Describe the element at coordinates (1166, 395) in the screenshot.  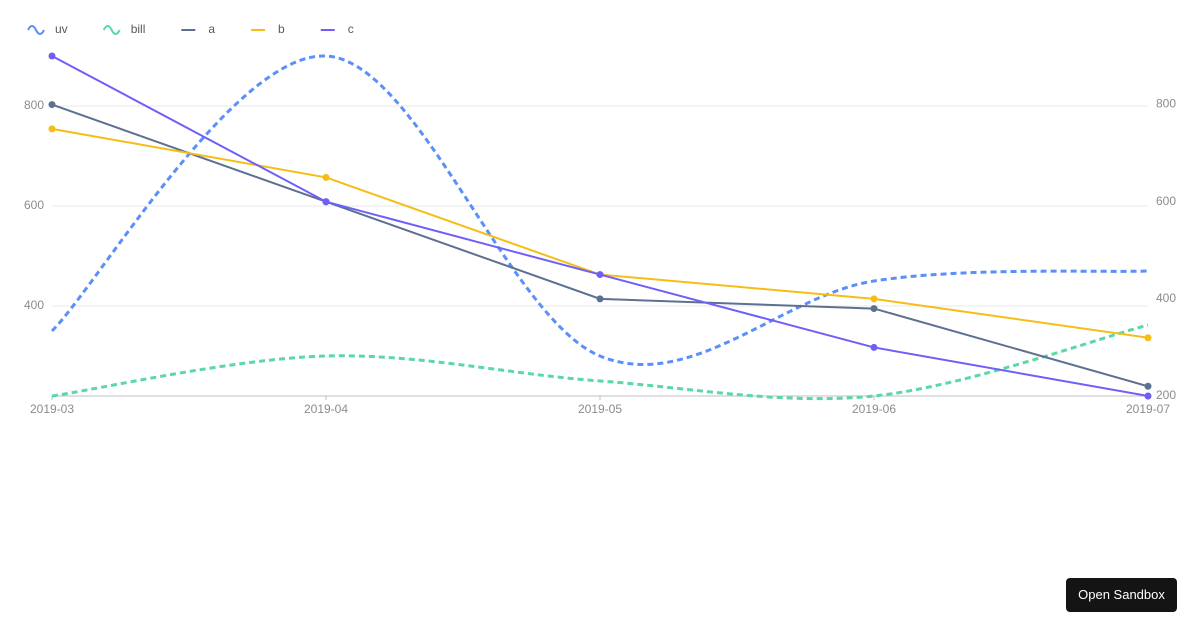
I see `y2-tick-label: 200` at that location.